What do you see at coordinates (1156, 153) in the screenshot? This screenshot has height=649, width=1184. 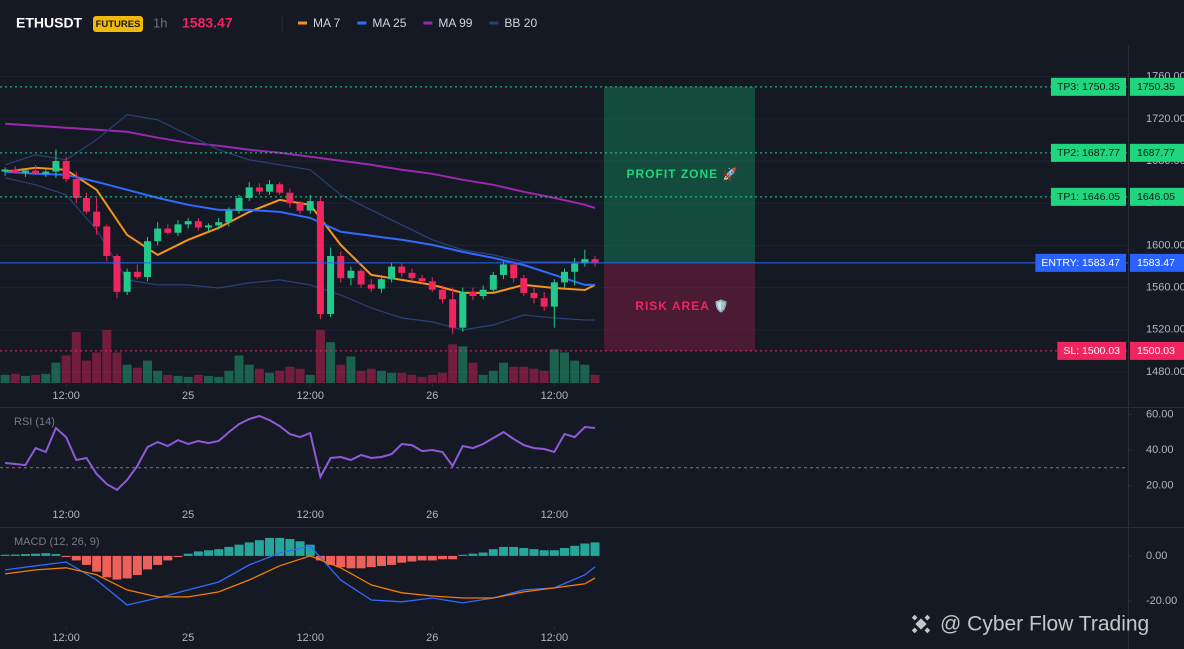 I see `price-label: 1687.77` at bounding box center [1156, 153].